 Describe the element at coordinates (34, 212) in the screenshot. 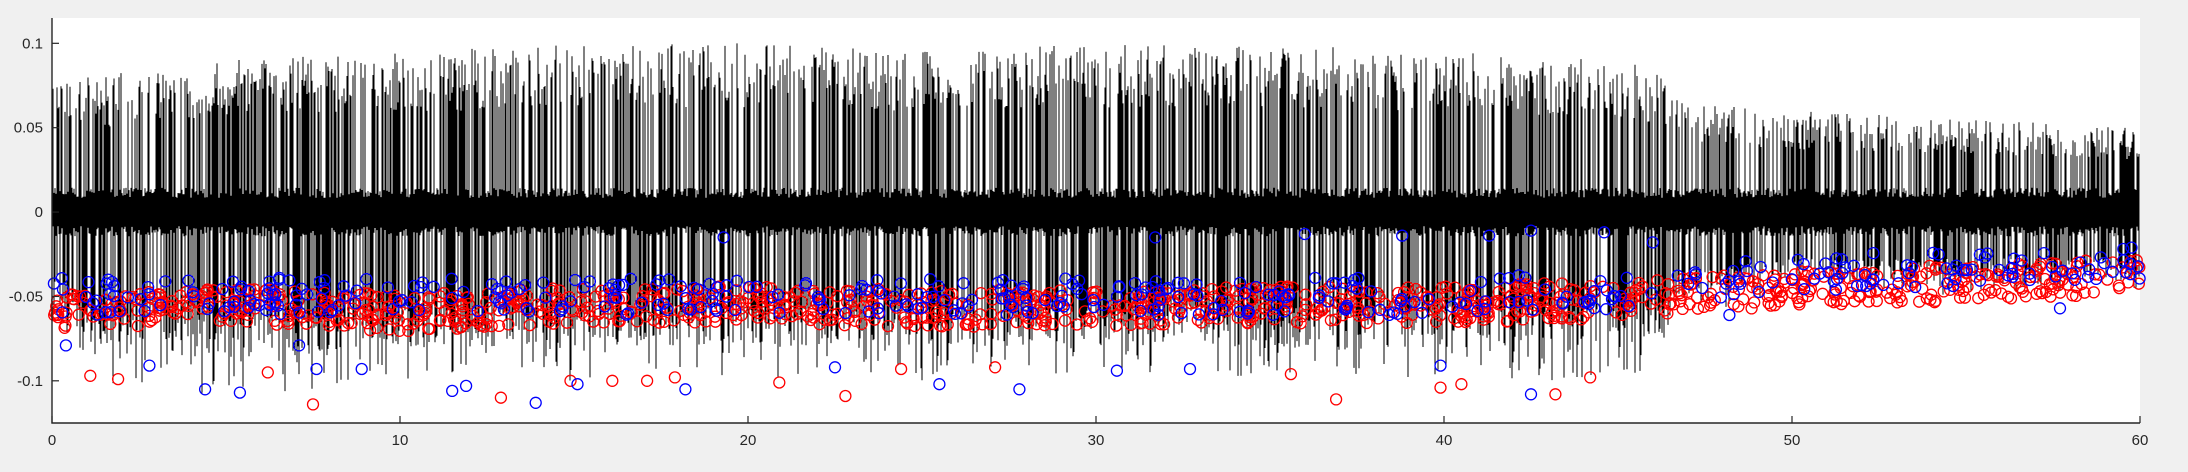

I see `y-axis-ticks: -0.1 -0.05 0 0.05 0.1` at that location.